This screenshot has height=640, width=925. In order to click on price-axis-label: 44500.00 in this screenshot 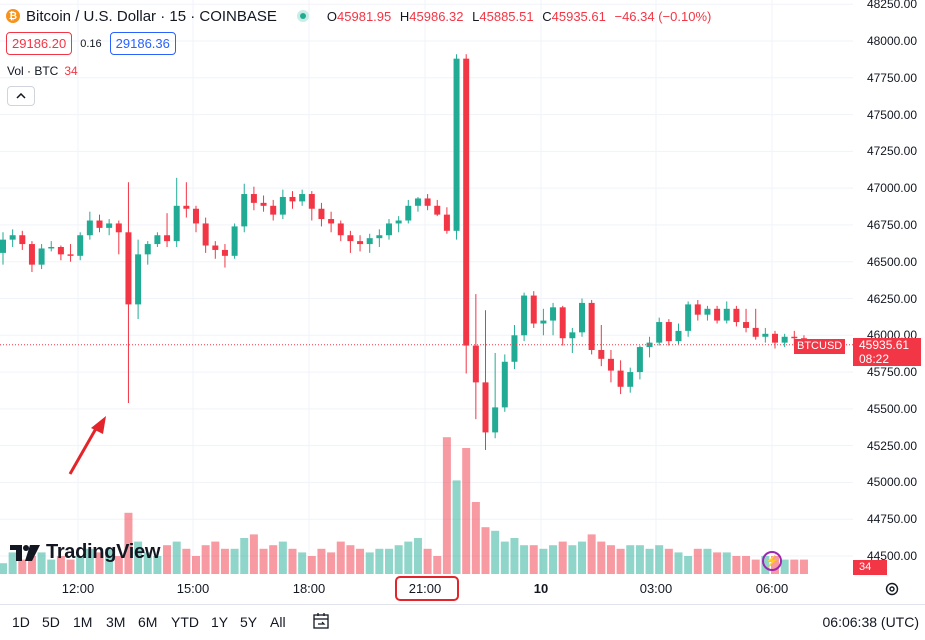, I will do `click(891, 556)`.